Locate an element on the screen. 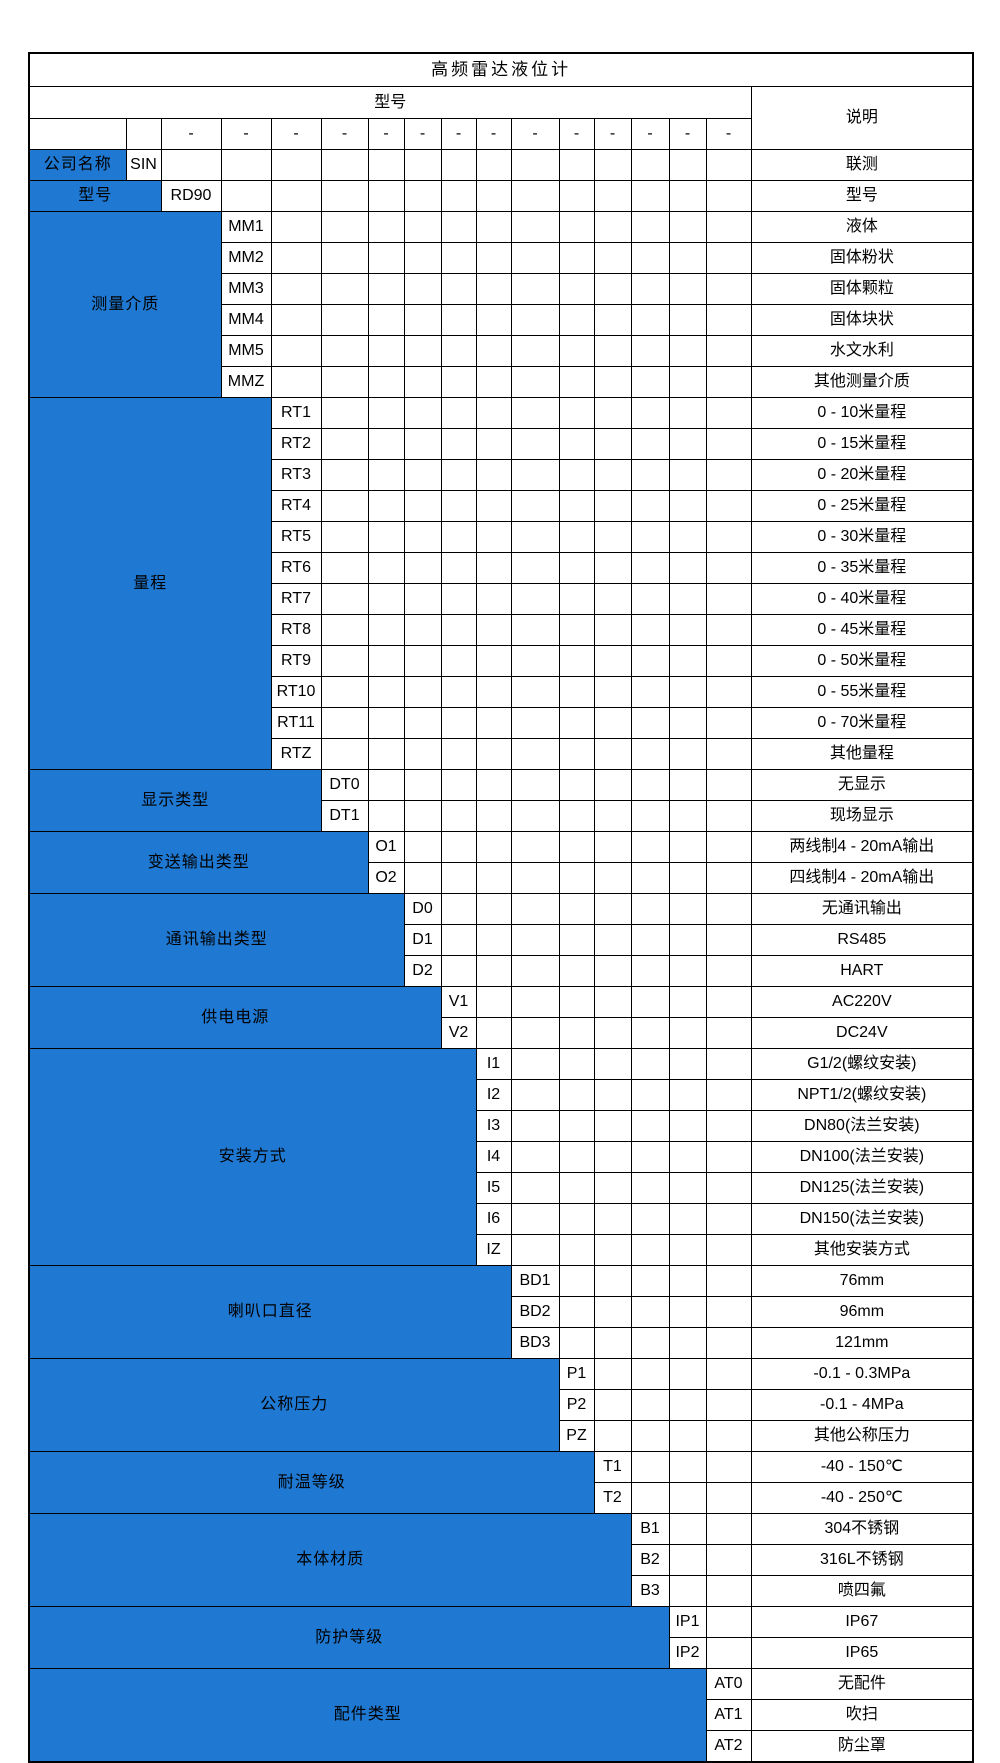 The height and width of the screenshot is (1763, 1000). option-code-cell: B2 is located at coordinates (650, 1560).